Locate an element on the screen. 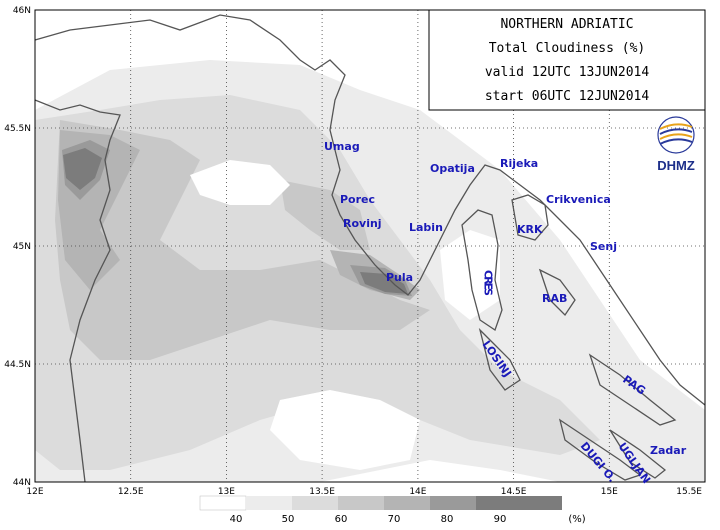  place-label-porec: Porec is located at coordinates (357, 199).